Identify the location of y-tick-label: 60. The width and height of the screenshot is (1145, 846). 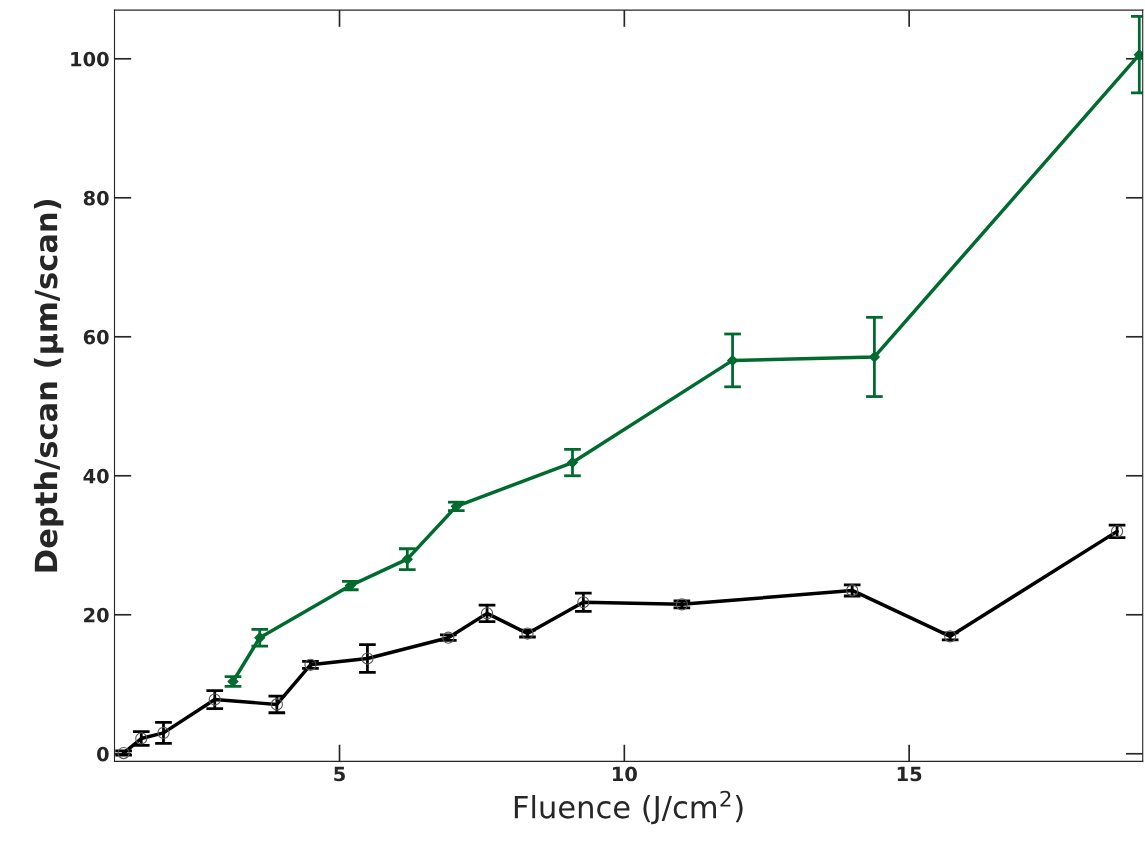
(96, 337).